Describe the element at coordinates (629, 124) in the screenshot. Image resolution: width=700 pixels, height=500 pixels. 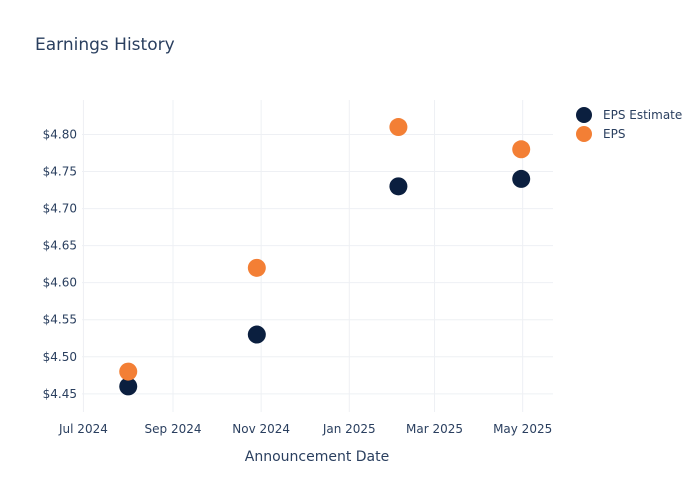
I see `legend: EPS Estimate EPS` at that location.